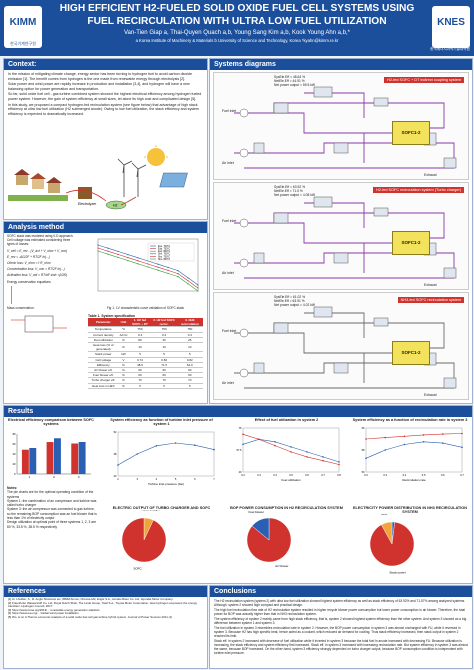 Image resolution: width=474 pixels, height=670 pixels. I want to click on table-row: Temperature °C 750 750 750, so click(145, 329).